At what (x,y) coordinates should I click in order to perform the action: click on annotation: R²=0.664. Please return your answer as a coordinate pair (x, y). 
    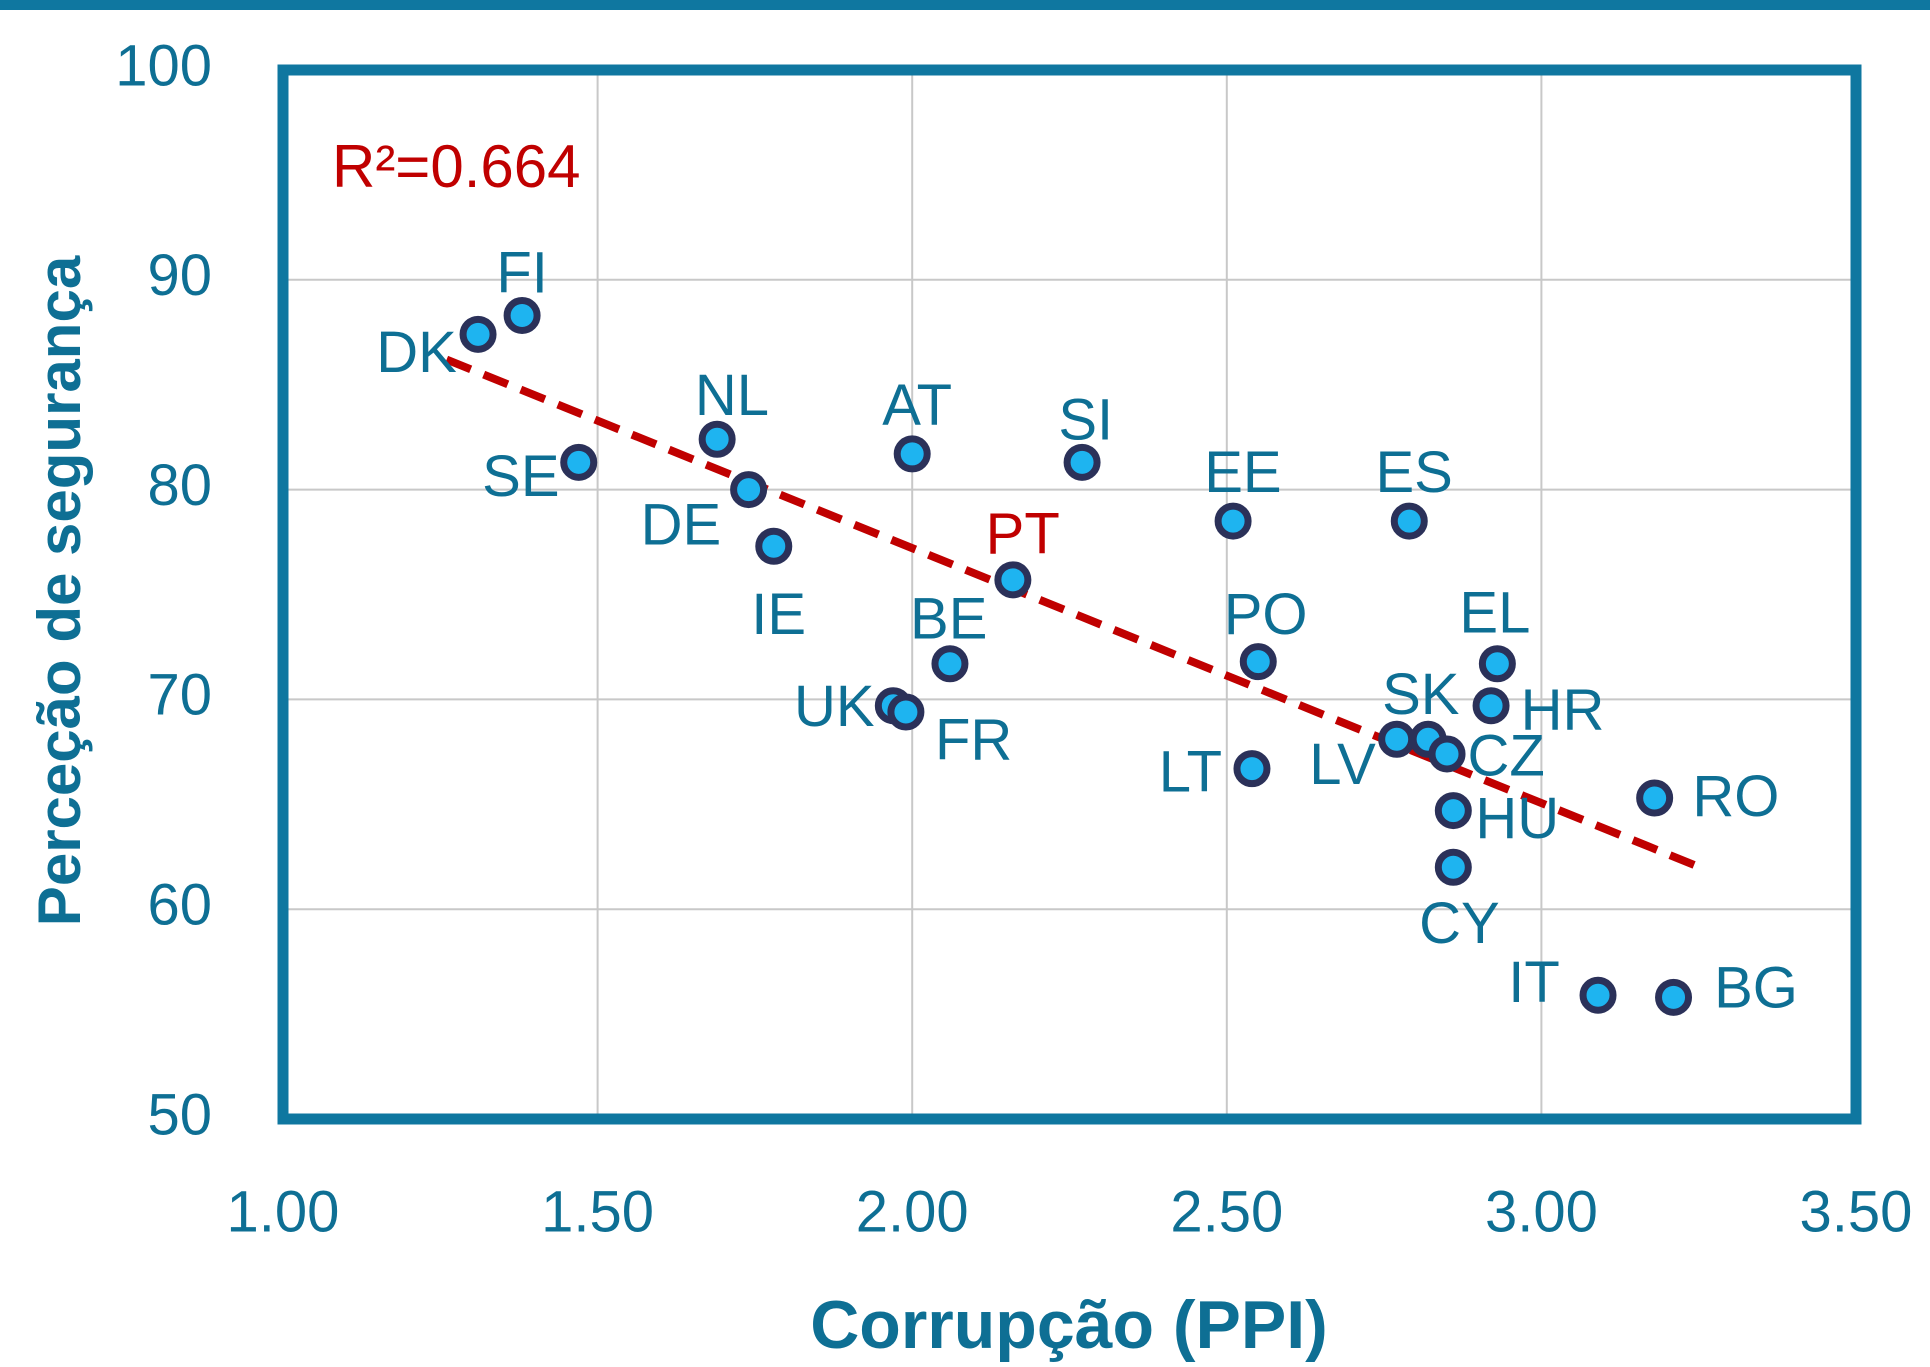
    Looking at the image, I should click on (456, 166).